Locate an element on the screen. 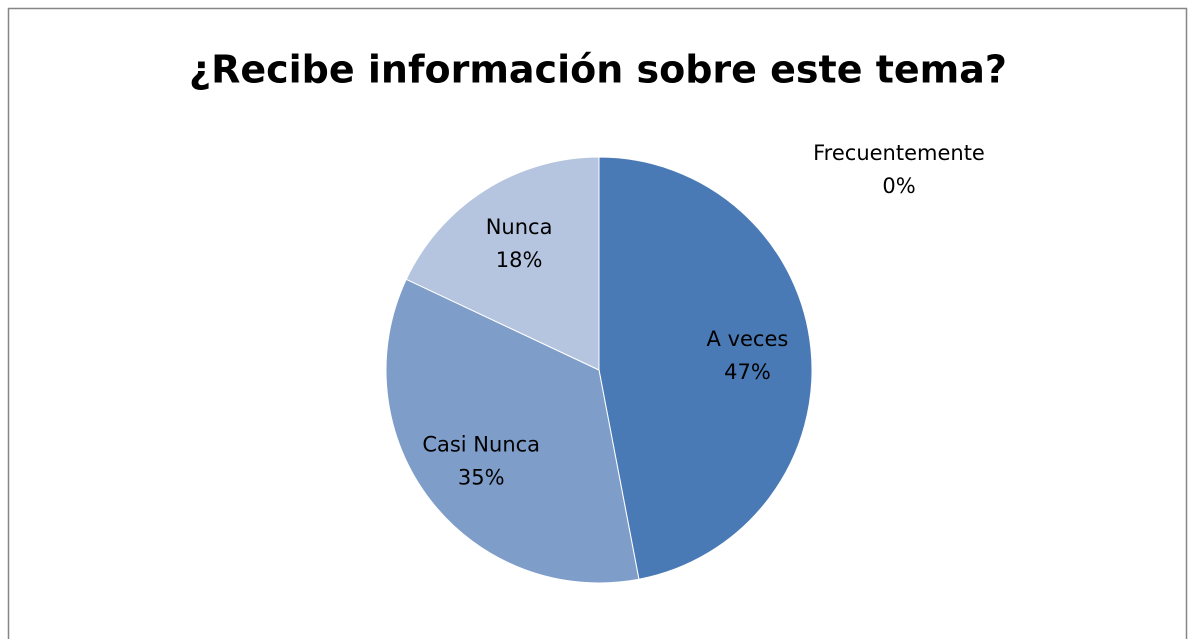 This screenshot has height=639, width=1195. slice-value-label: 18% is located at coordinates (519, 260).